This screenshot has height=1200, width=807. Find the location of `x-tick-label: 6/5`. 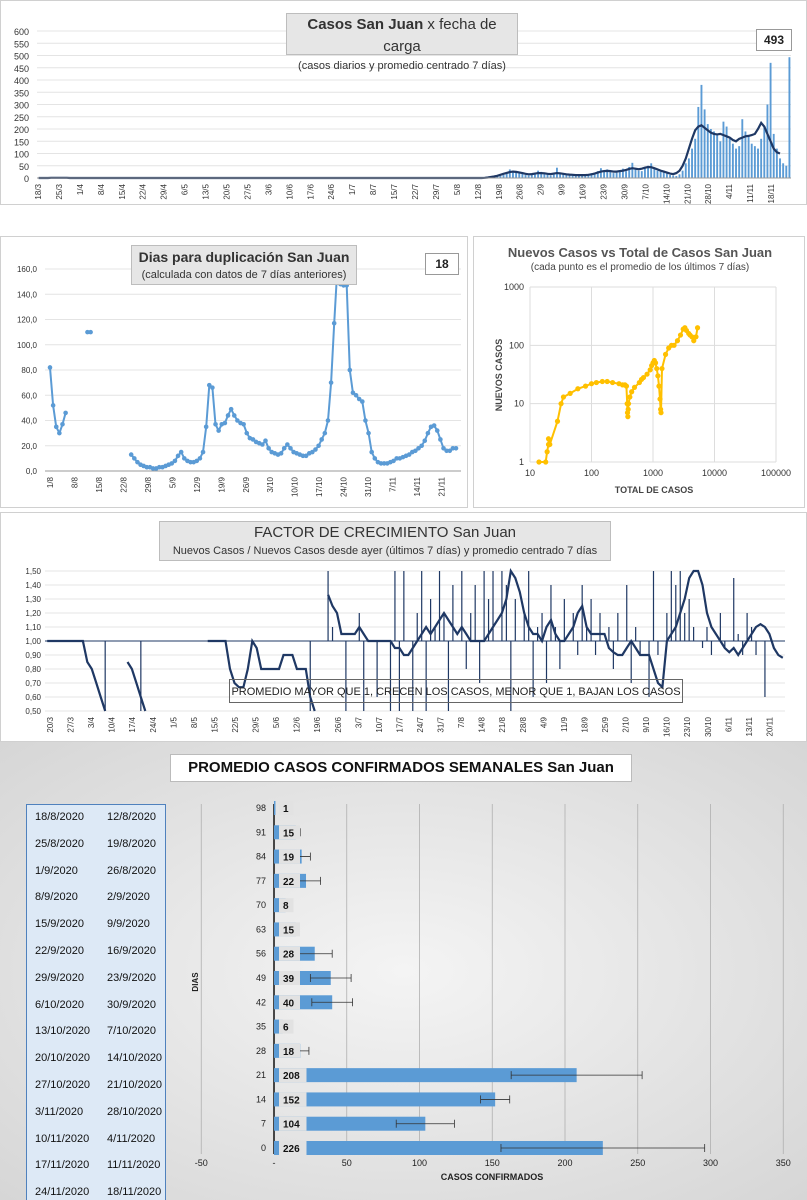

x-tick-label: 6/5 is located at coordinates (185, 189).